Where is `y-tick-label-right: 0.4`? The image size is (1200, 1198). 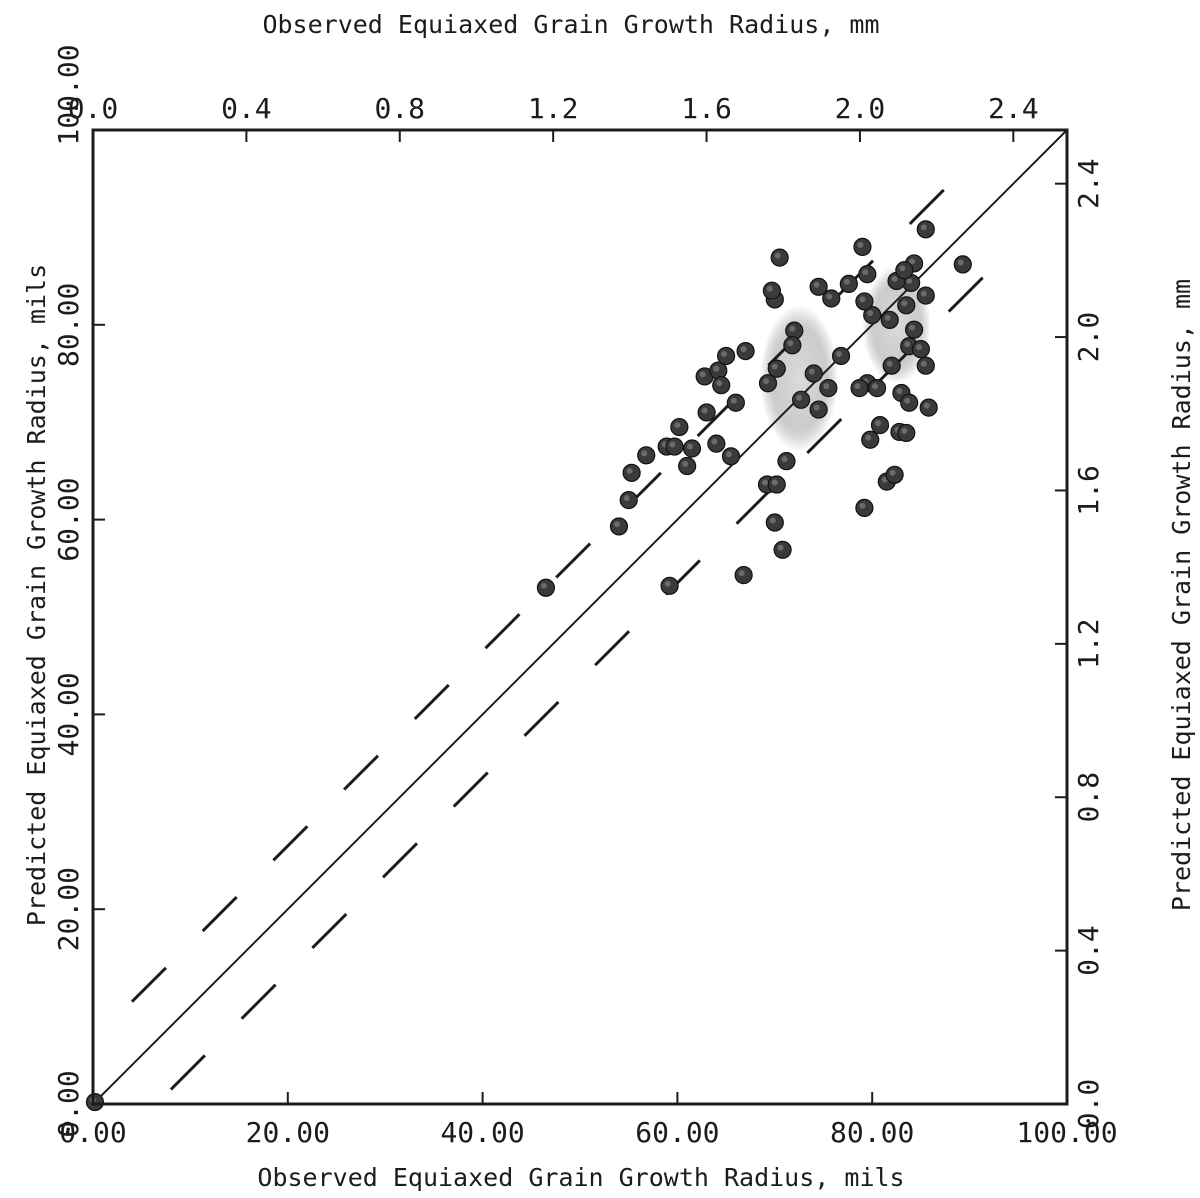 y-tick-label-right: 0.4 is located at coordinates (1088, 950).